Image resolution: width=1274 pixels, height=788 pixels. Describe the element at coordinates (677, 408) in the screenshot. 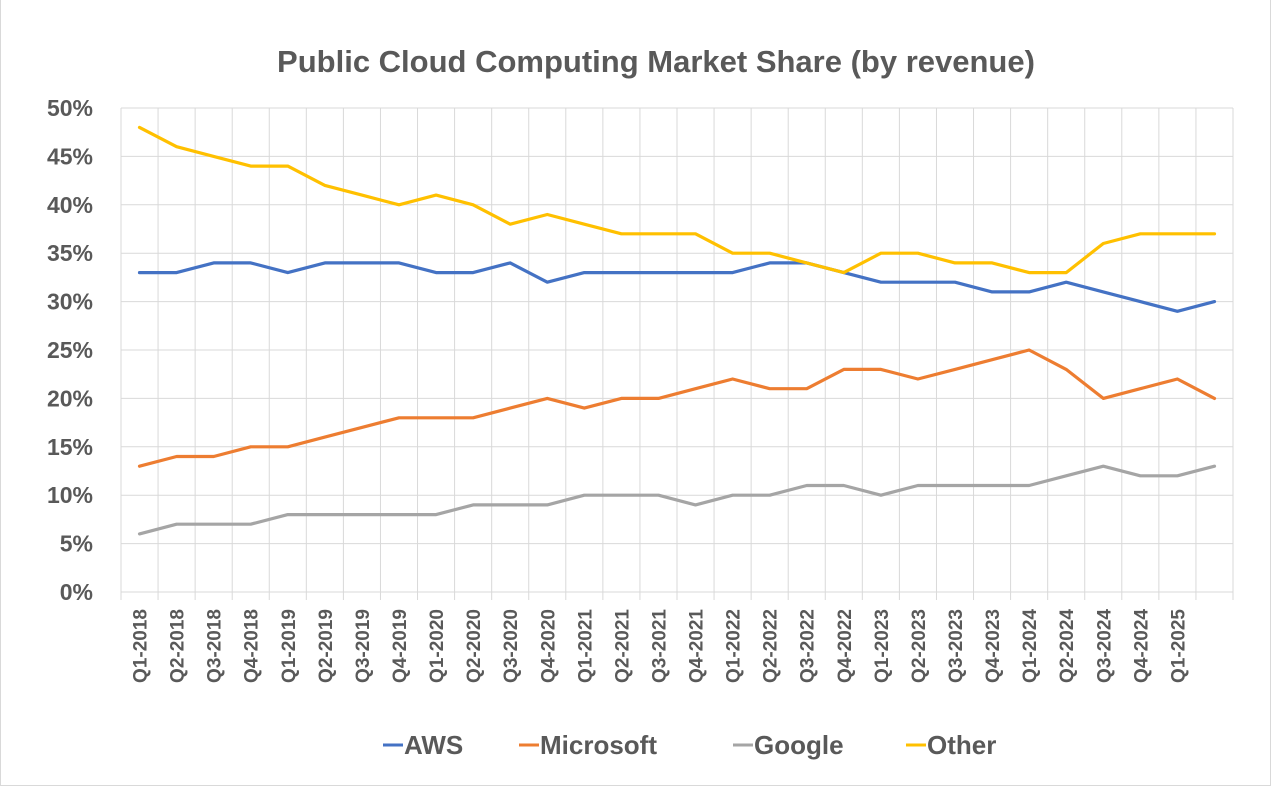

I see `series-line-microsoft` at that location.